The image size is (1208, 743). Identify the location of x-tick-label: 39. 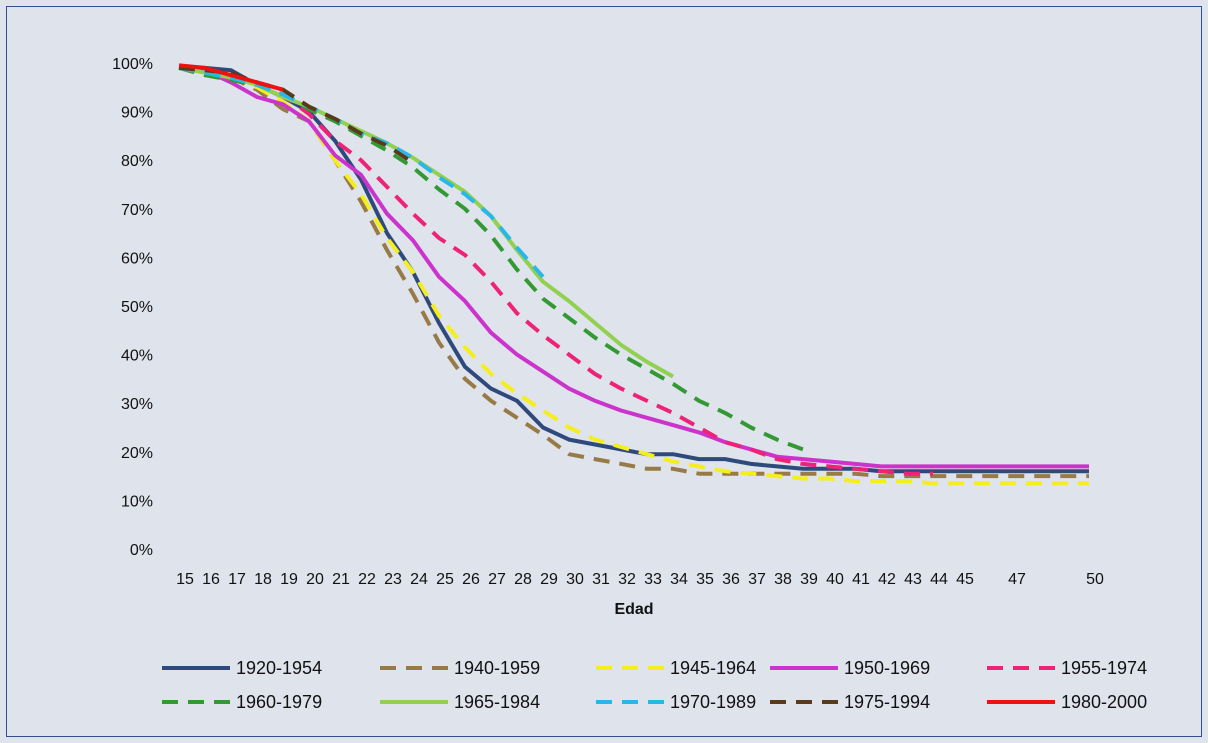
(809, 579).